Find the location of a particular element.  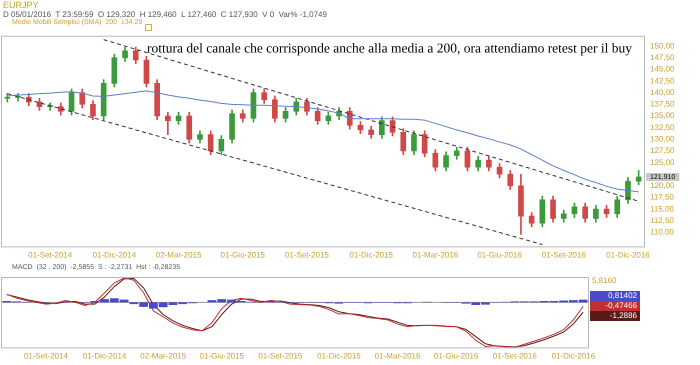

annotation: rottura del canale che corrisponde anche alla media a 200, ora attendiamo retest per il buy is located at coordinates (389, 48).